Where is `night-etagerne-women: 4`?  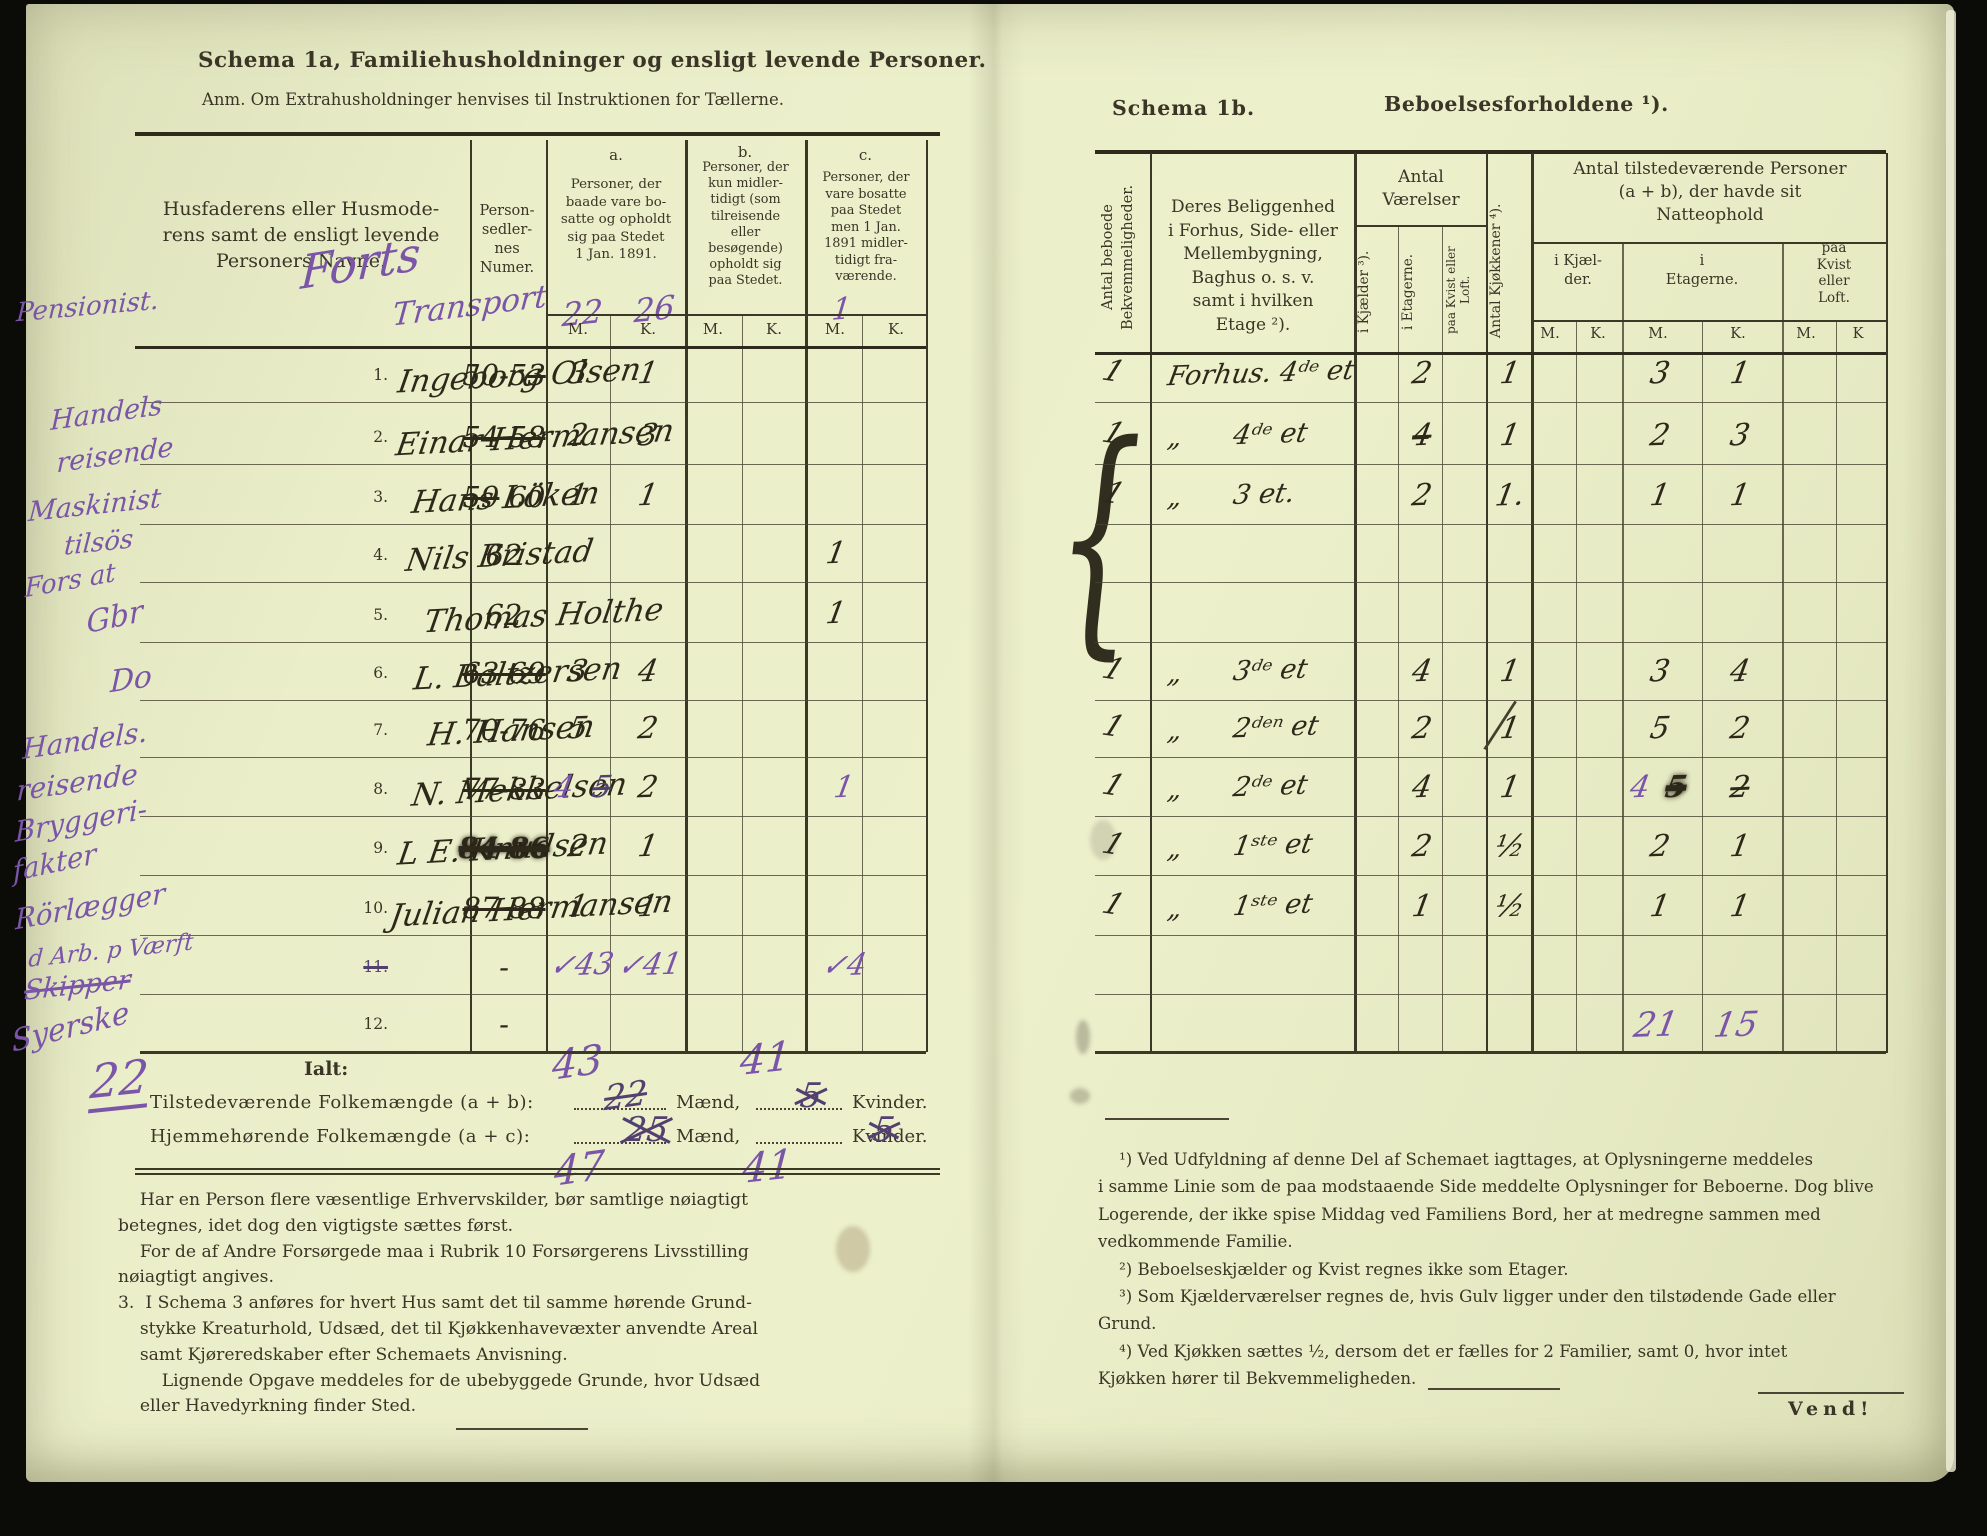 night-etagerne-women: 4 is located at coordinates (1740, 671).